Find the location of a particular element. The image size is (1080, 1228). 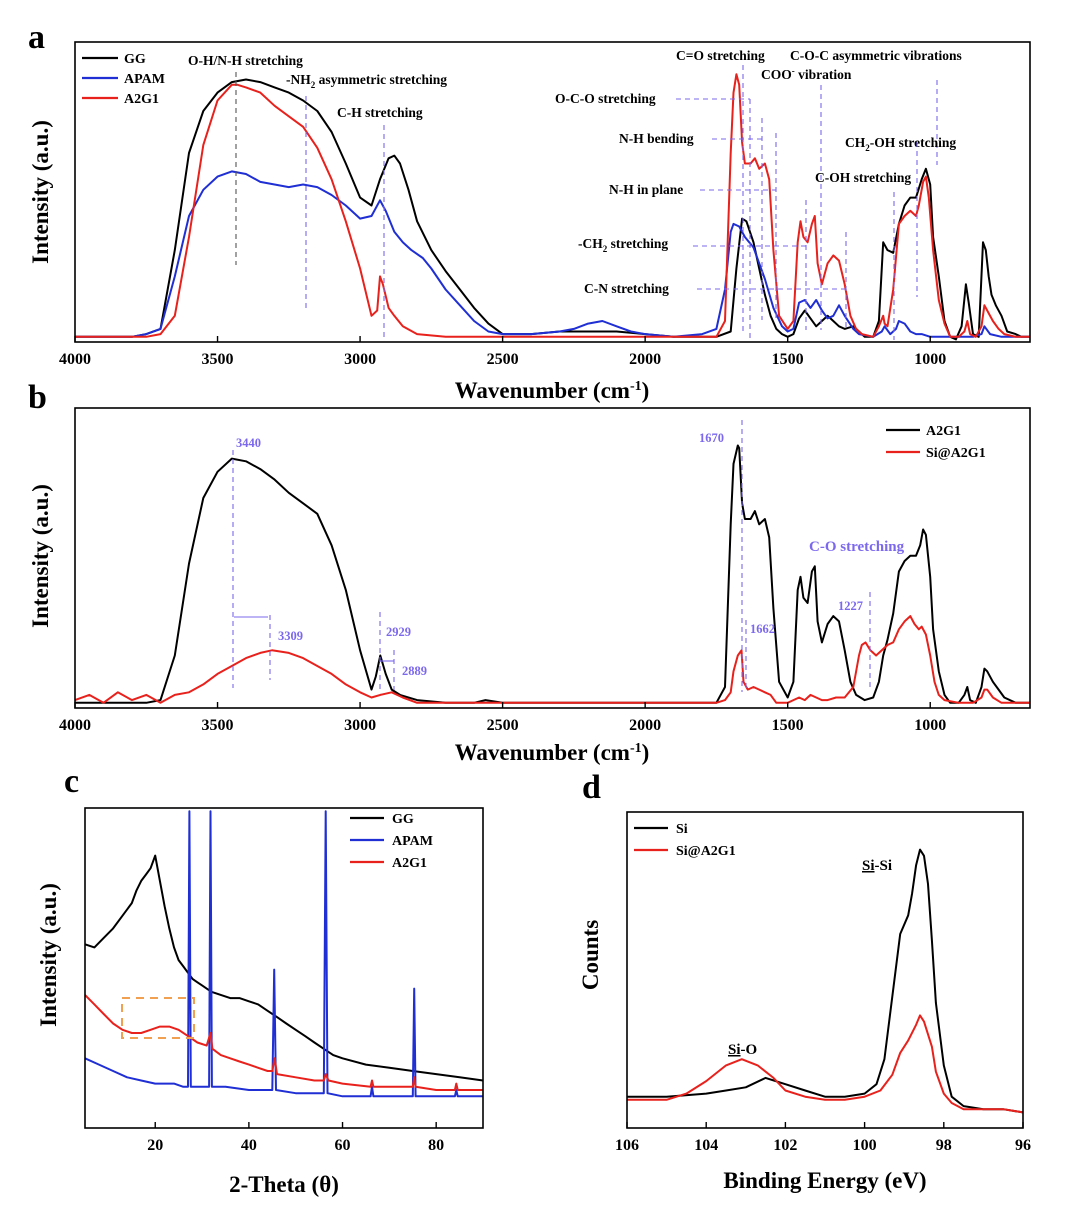

annot-cn-stretching: C-N stretching is located at coordinates (626, 288).